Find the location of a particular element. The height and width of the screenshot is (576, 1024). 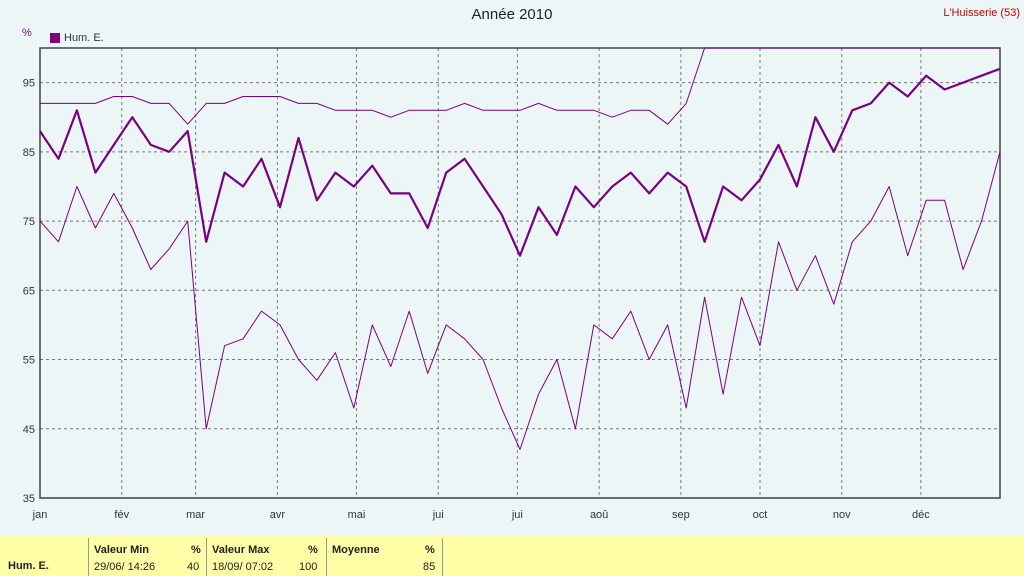

y-tick-label: 45 is located at coordinates (29, 430).